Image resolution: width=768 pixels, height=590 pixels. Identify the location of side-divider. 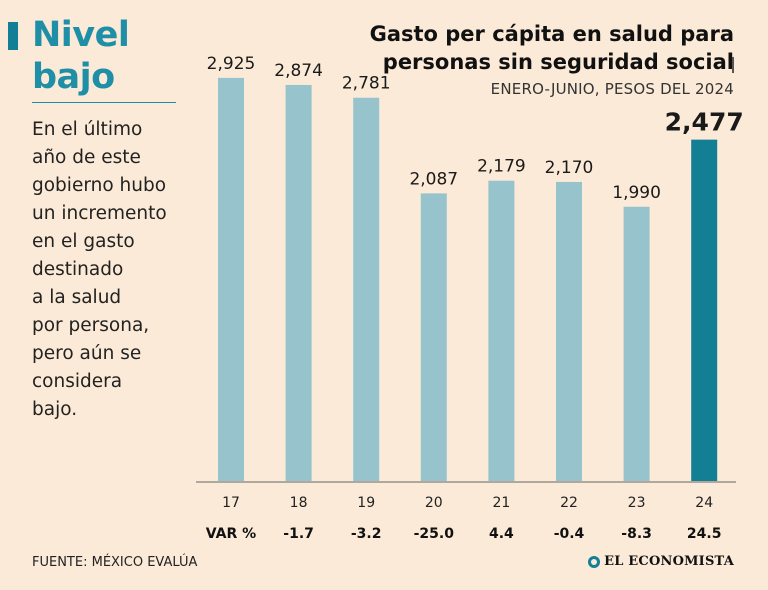
(104, 102).